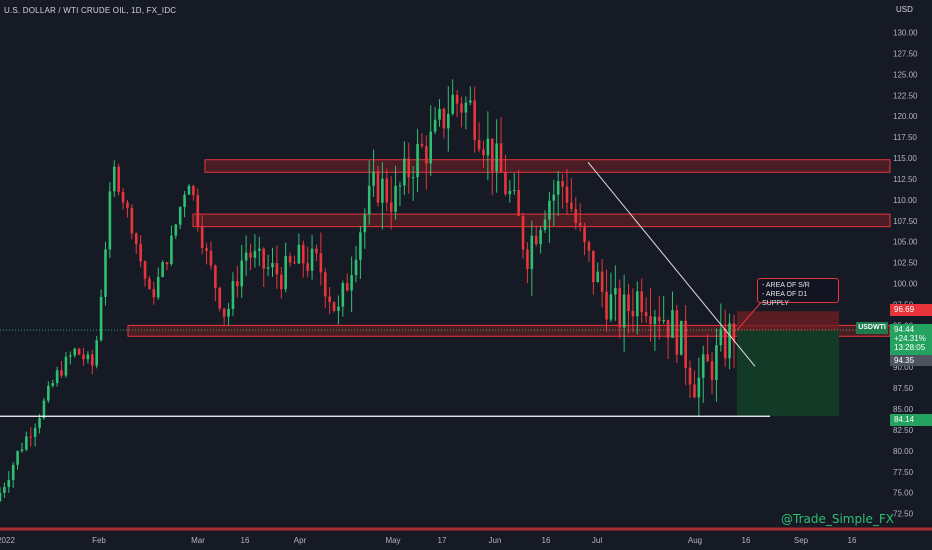 The image size is (932, 550). Describe the element at coordinates (905, 137) in the screenshot. I see `y-tick-label: 117.50` at that location.